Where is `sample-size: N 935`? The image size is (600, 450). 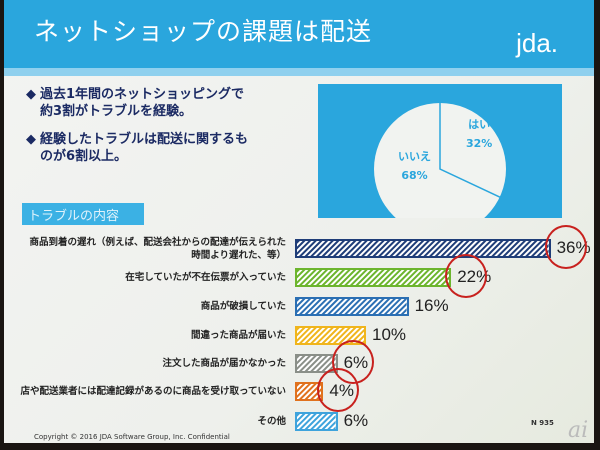
sample-size: N 935 is located at coordinates (542, 423).